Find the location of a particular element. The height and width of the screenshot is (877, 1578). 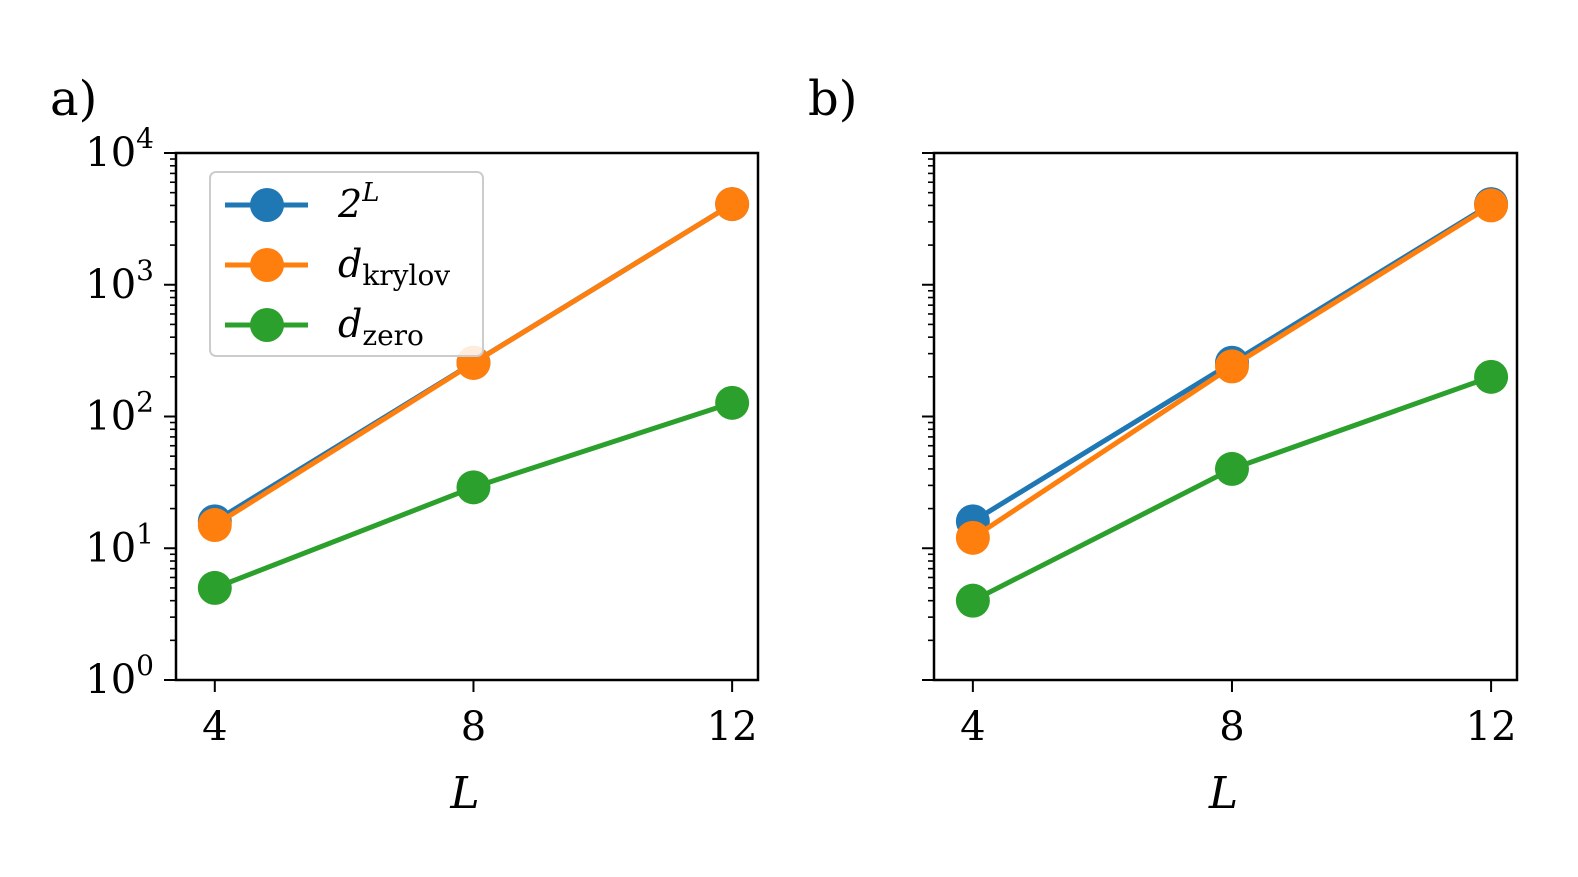

legend-label: 2L is located at coordinates (358, 202).